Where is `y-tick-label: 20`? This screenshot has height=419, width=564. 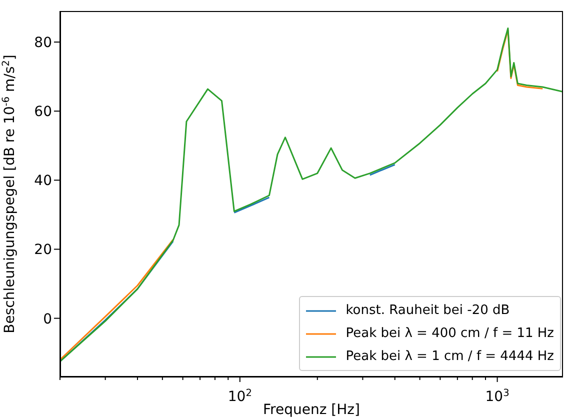 y-tick-label: 20 is located at coordinates (43, 250).